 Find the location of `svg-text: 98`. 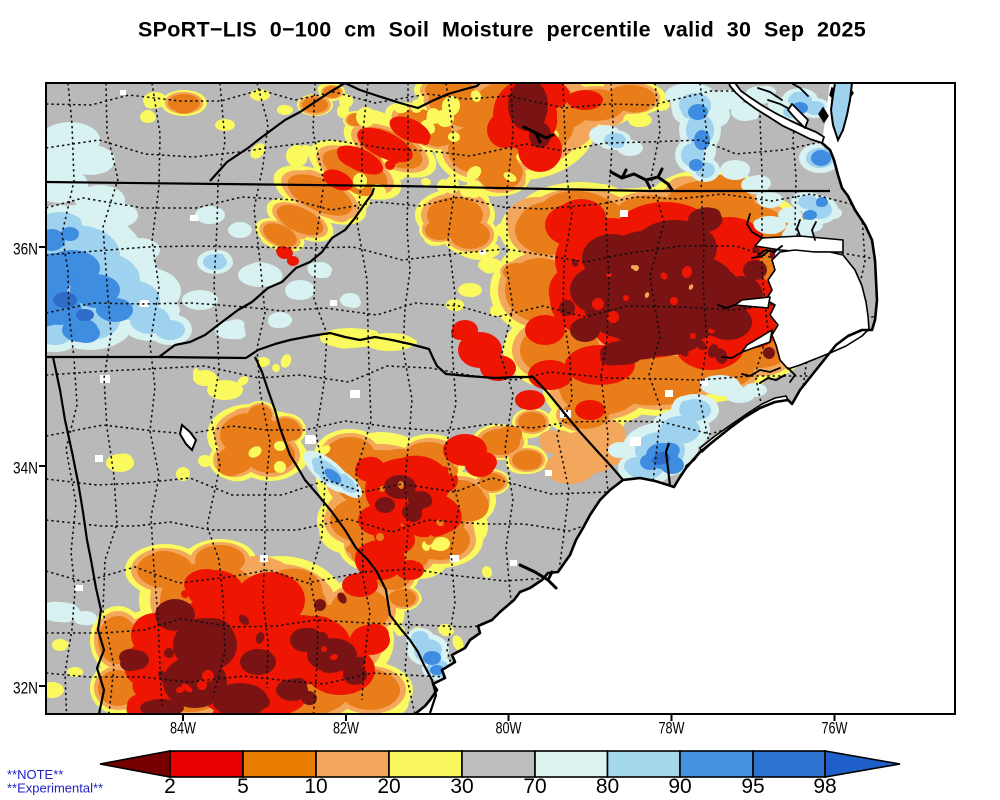

svg-text: 98 is located at coordinates (824, 786).